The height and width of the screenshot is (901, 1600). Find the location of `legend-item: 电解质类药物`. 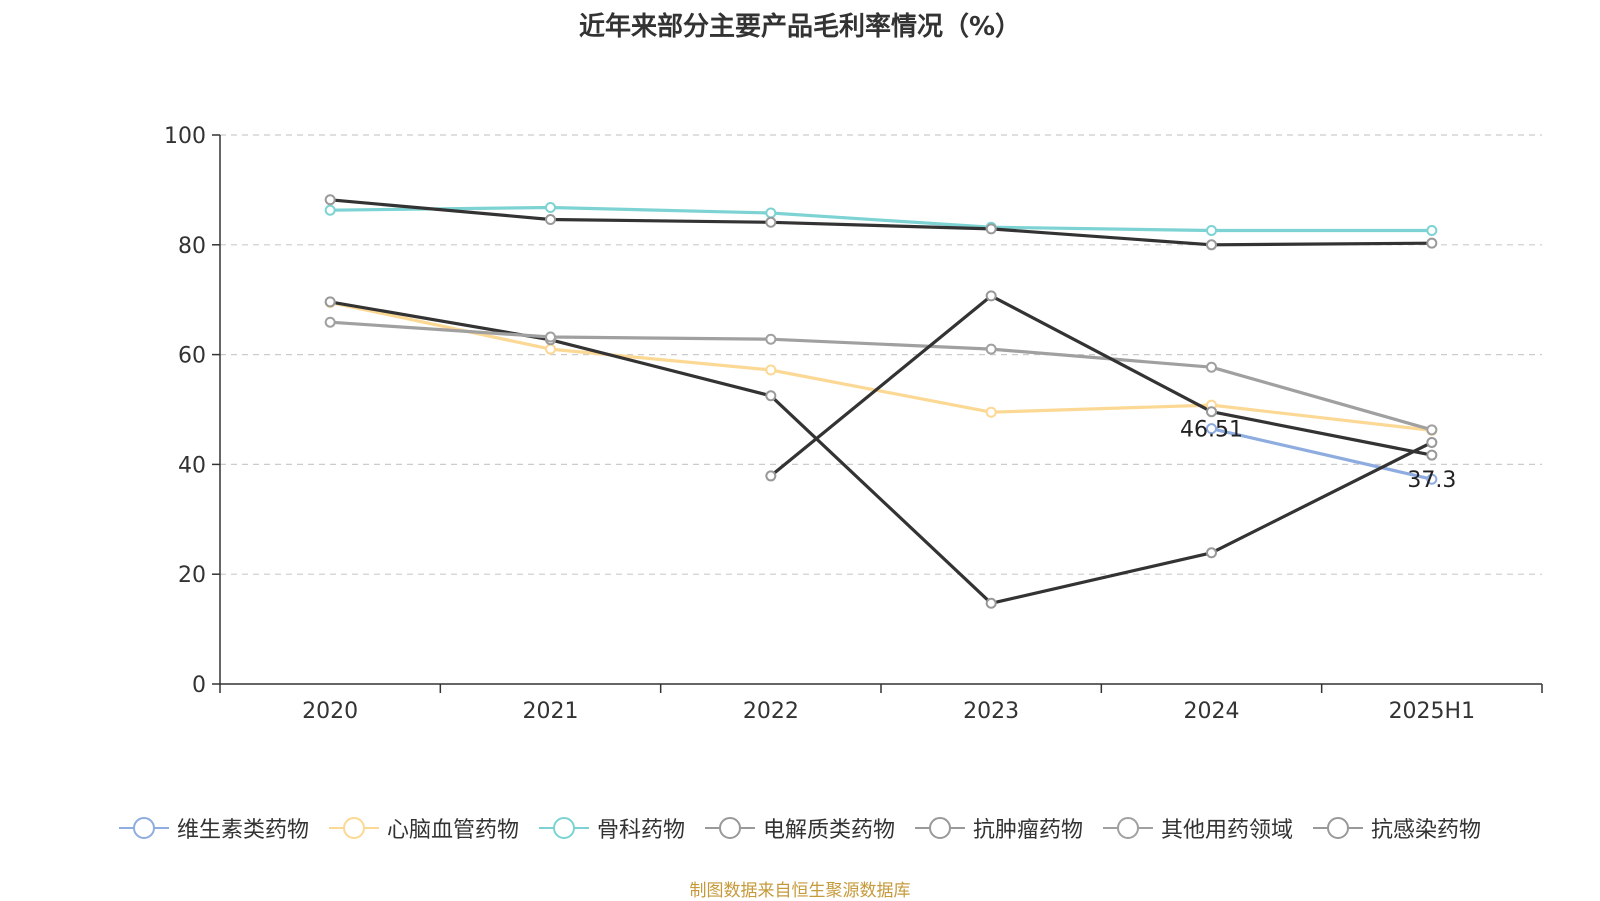

legend-item: 电解质类药物 is located at coordinates (799, 828).